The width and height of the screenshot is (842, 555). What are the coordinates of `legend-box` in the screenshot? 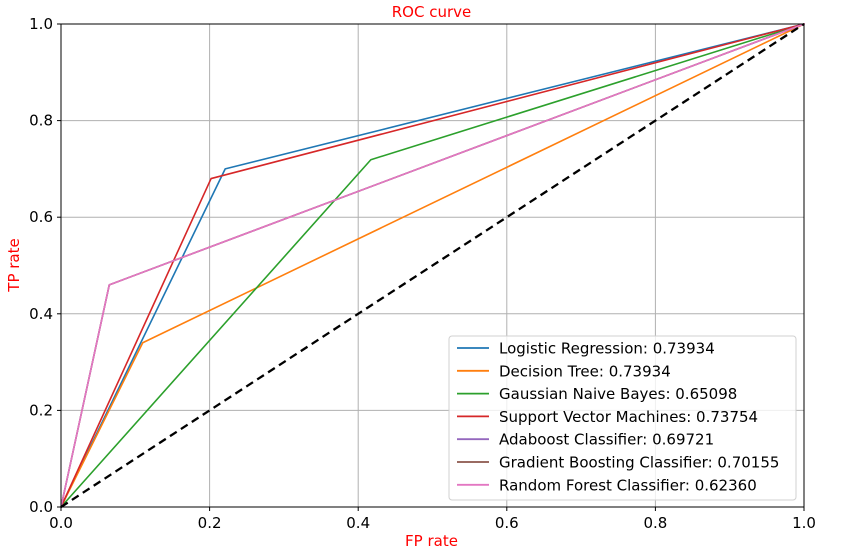 It's located at (622, 418).